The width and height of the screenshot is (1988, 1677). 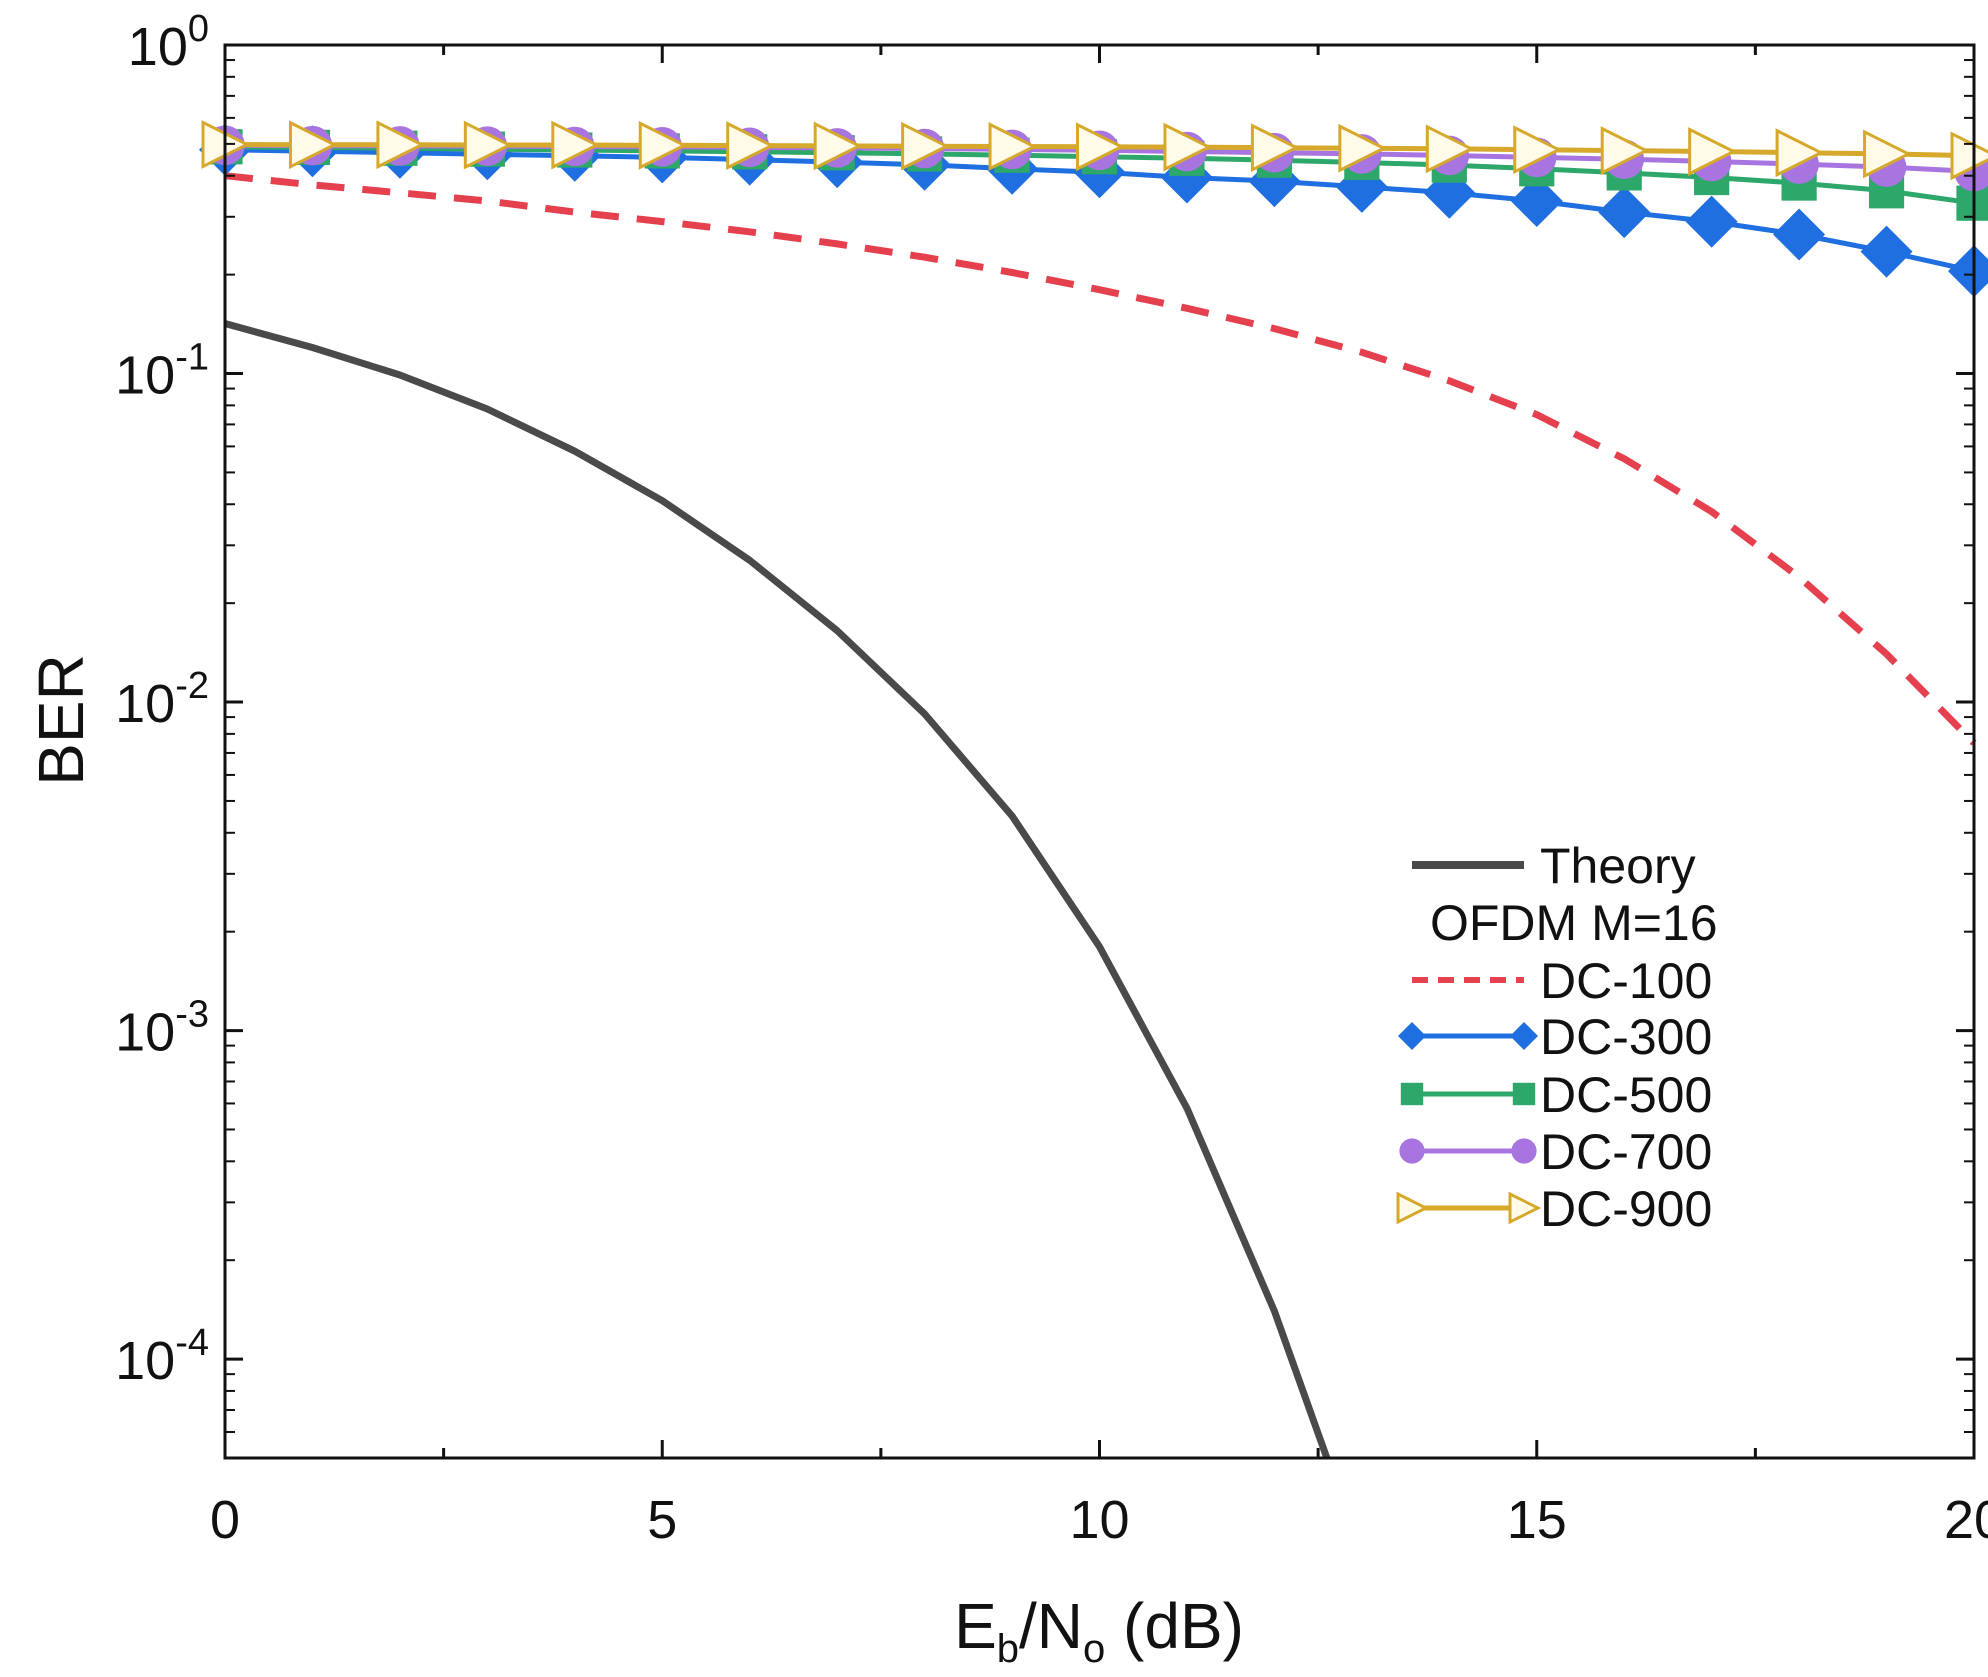 What do you see at coordinates (1174, 1626) in the screenshot?
I see `x-axis-title-tail: (dB)` at bounding box center [1174, 1626].